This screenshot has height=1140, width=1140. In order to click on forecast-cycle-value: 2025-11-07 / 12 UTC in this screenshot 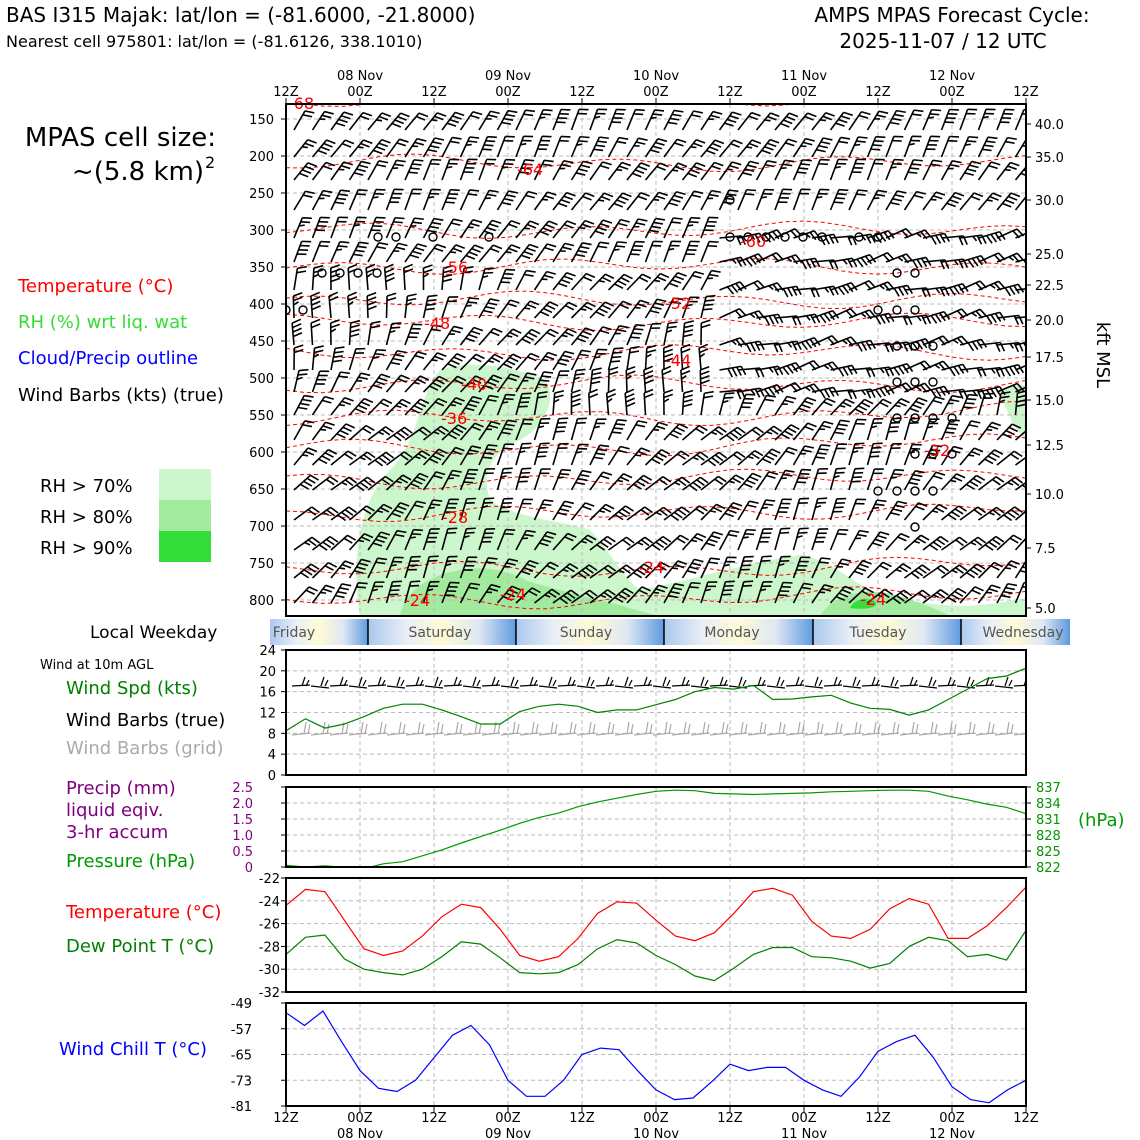, I will do `click(942, 41)`.